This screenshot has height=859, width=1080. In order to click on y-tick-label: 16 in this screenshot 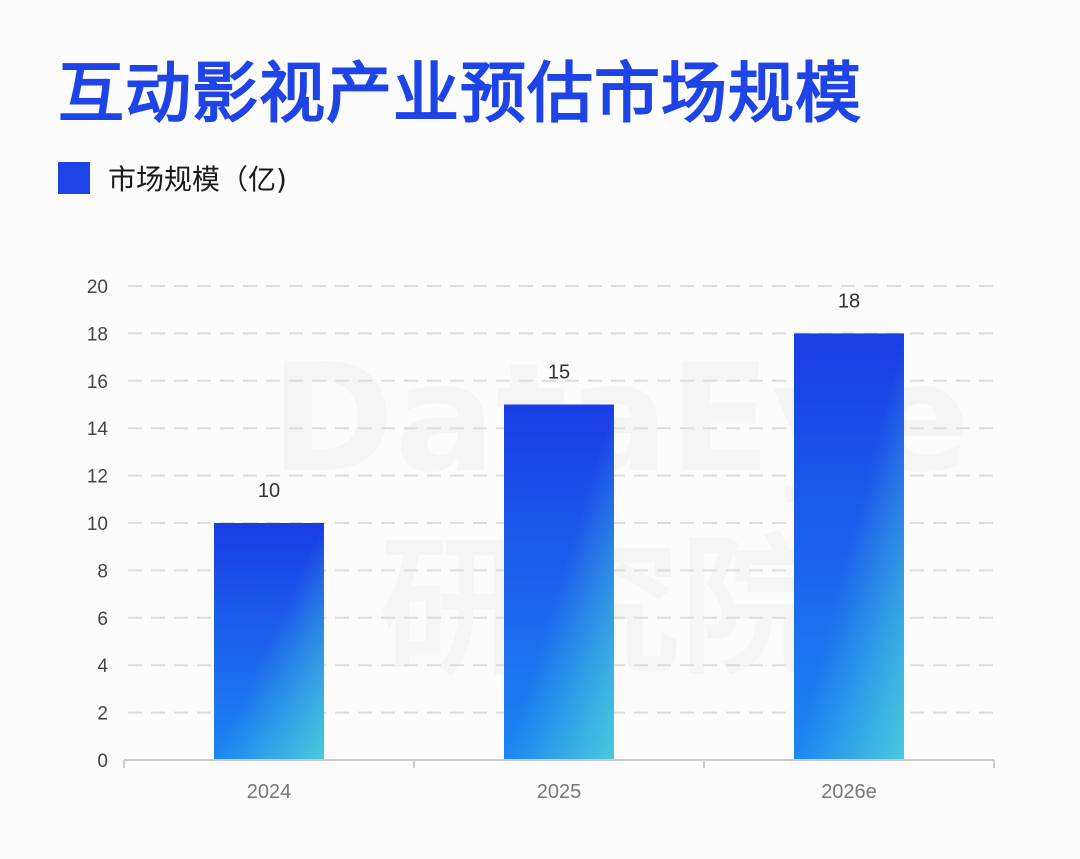, I will do `click(97, 382)`.